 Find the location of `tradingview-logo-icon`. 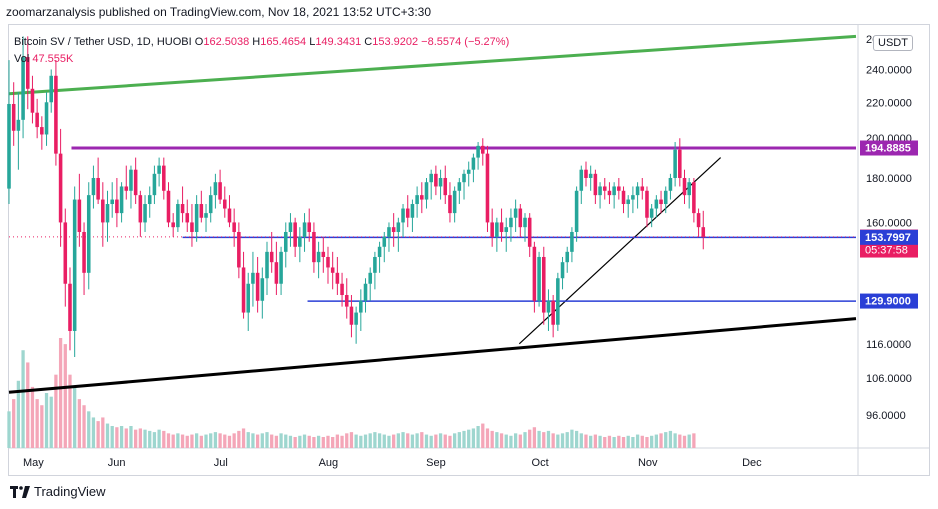

tradingview-logo-icon is located at coordinates (20, 491).